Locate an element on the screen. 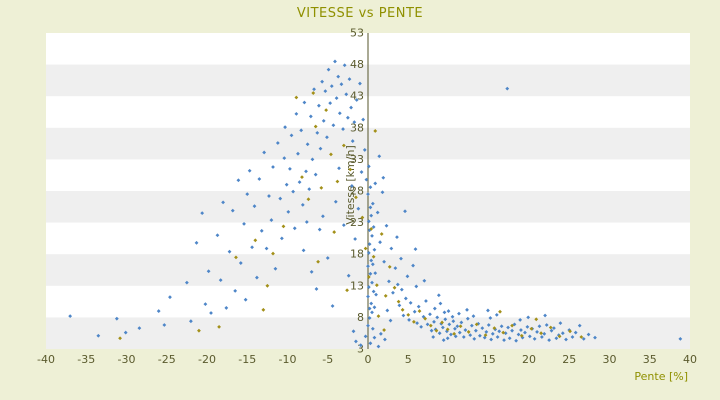 The image size is (720, 400). x-tick-label: 20 is located at coordinates (529, 359).